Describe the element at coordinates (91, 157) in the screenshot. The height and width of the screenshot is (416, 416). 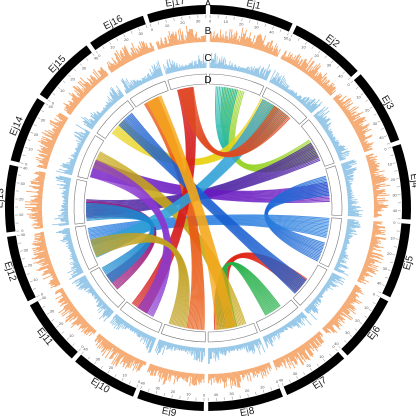
I see `track-d-segment-ej14` at that location.